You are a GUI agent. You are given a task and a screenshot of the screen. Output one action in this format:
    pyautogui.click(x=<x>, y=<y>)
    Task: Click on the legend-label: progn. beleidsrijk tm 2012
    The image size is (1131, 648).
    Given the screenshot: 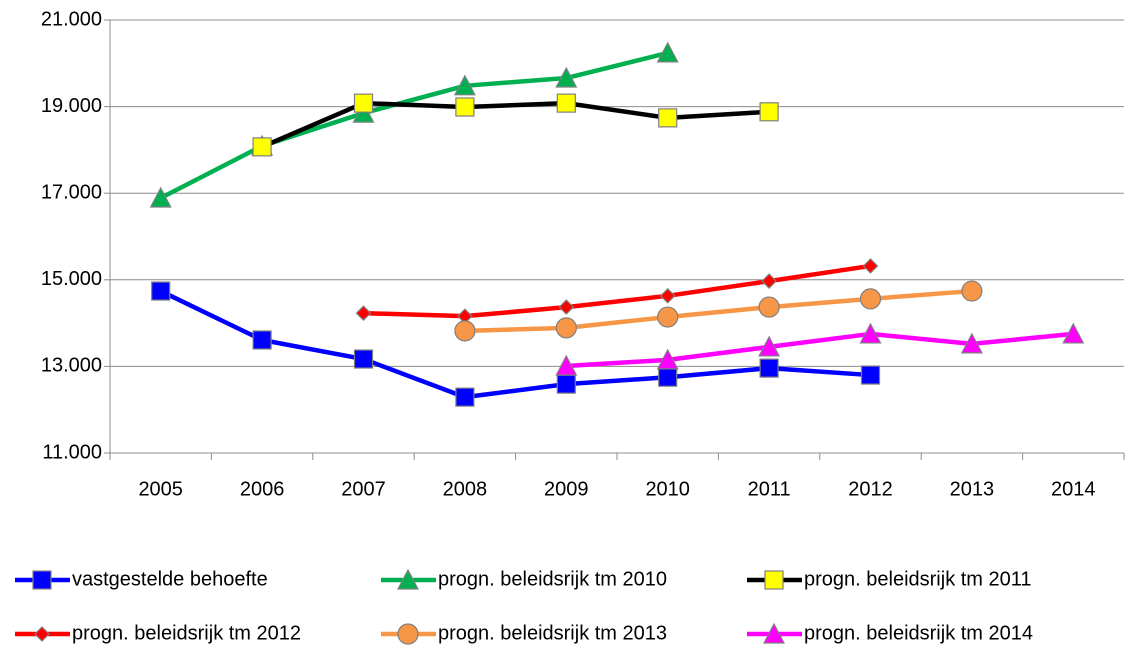 What is the action you would take?
    pyautogui.click(x=186, y=633)
    